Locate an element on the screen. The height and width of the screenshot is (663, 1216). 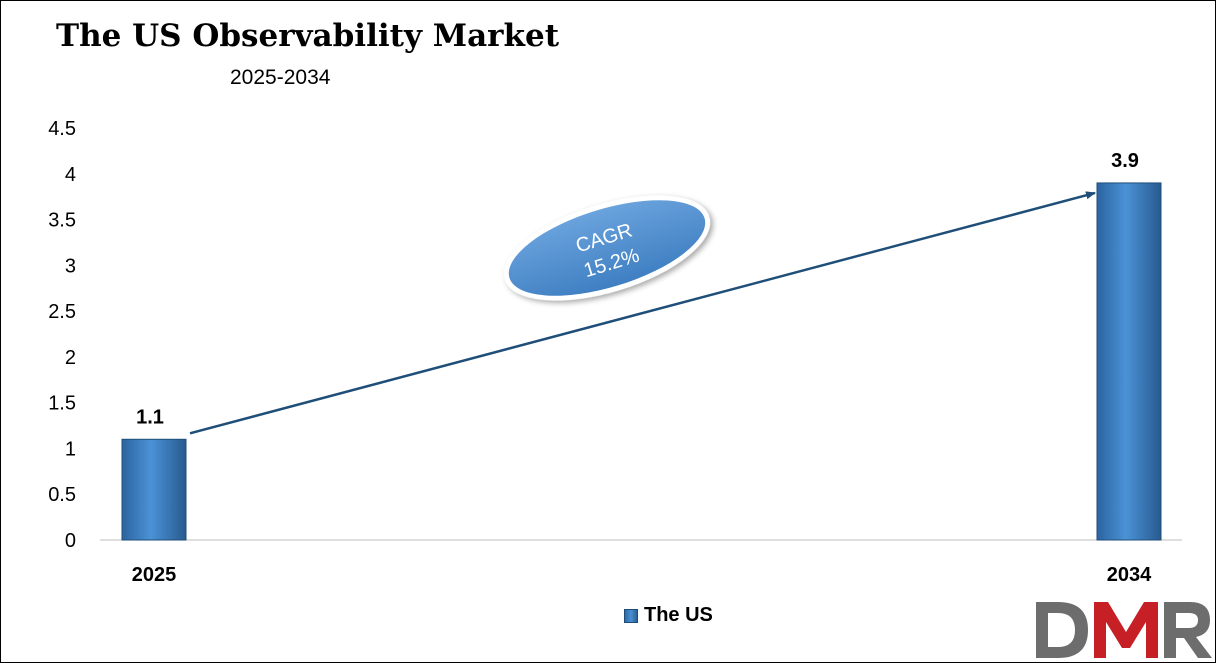
data-label: 1.1 is located at coordinates (150, 417).